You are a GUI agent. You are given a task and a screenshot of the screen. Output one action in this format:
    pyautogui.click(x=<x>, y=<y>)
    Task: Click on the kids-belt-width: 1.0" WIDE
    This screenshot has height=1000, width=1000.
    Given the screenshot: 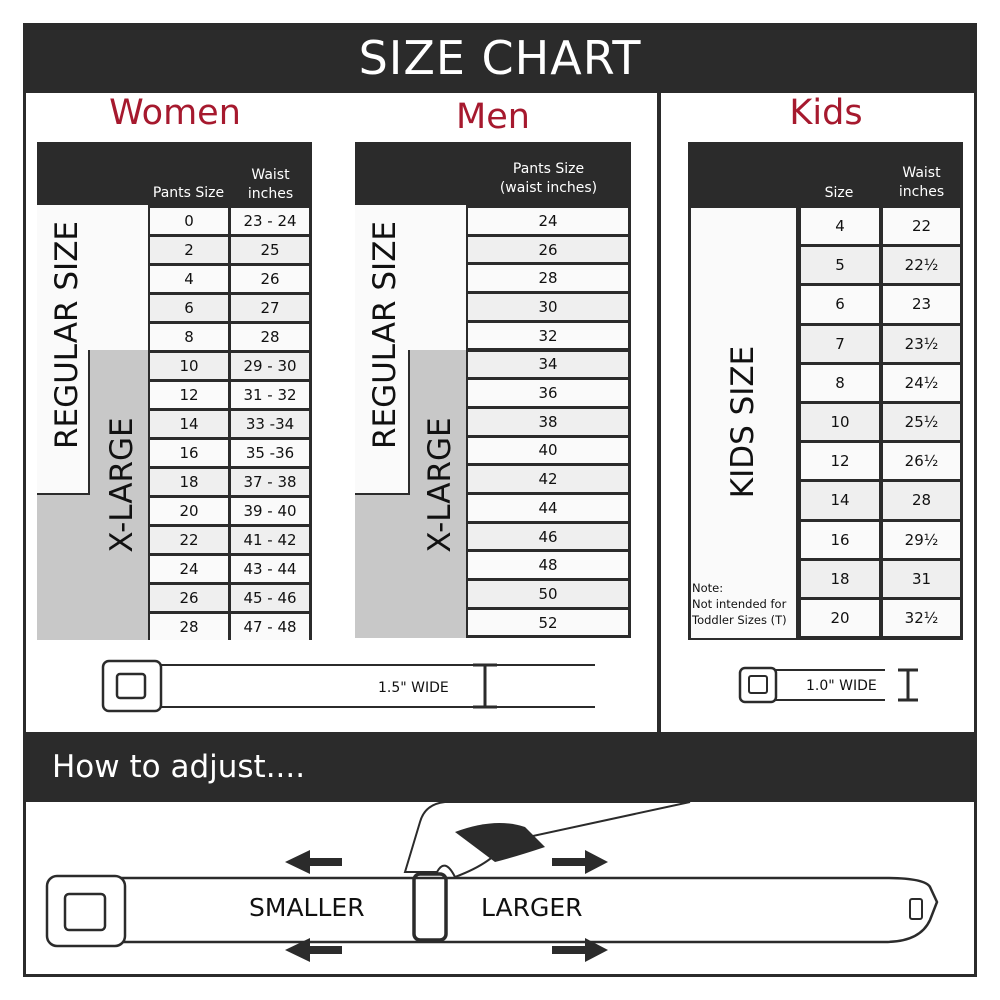 What is the action you would take?
    pyautogui.click(x=841, y=686)
    